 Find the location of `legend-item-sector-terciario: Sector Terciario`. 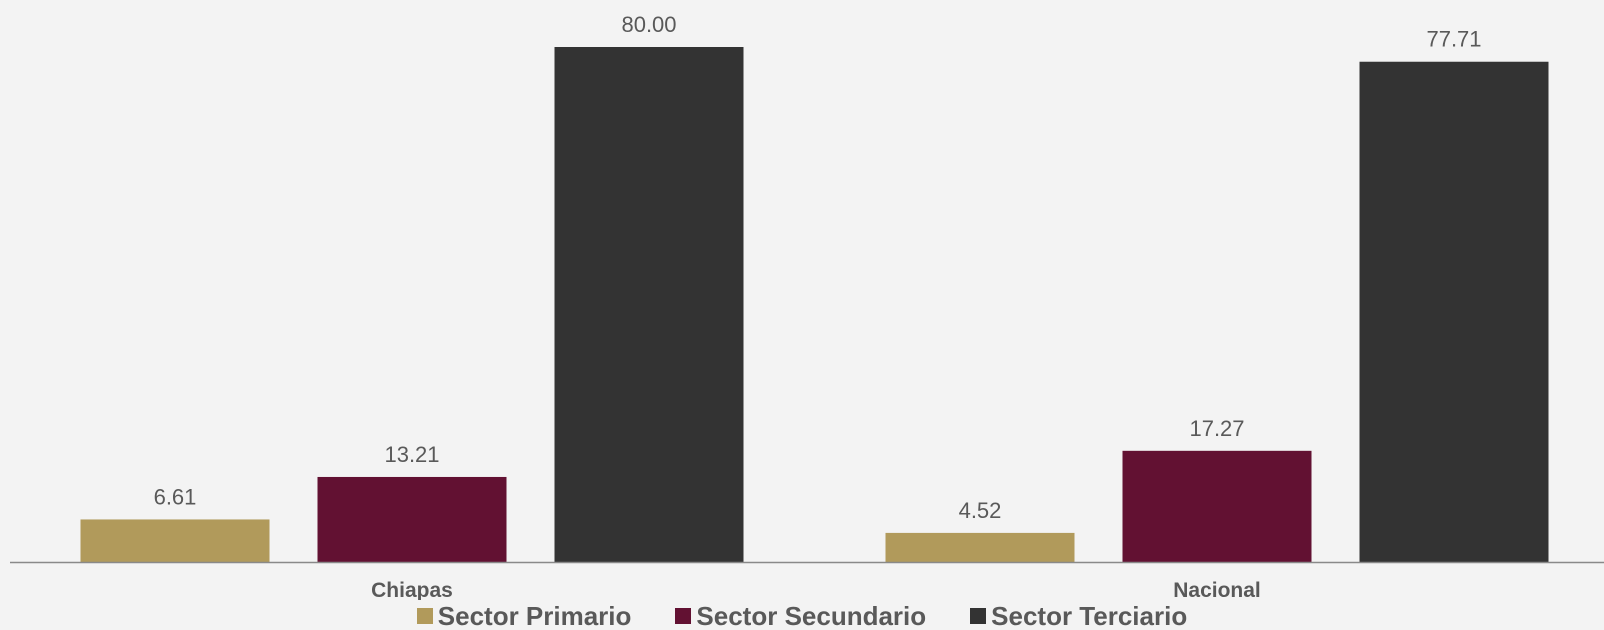

legend-item-sector-terciario: Sector Terciario is located at coordinates (1078, 616).